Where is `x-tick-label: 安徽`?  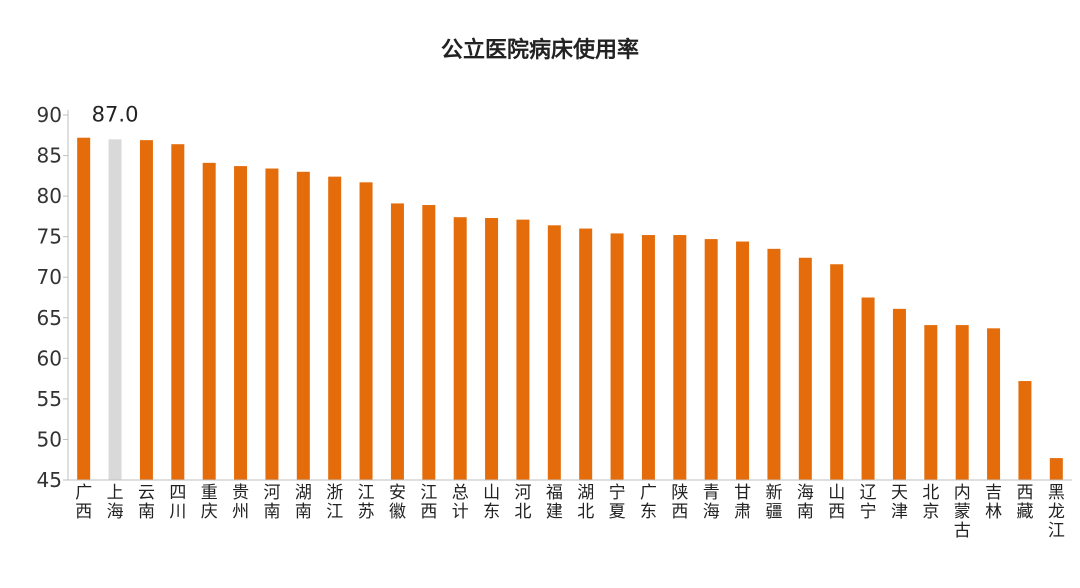
x-tick-label: 安徽 is located at coordinates (397, 502).